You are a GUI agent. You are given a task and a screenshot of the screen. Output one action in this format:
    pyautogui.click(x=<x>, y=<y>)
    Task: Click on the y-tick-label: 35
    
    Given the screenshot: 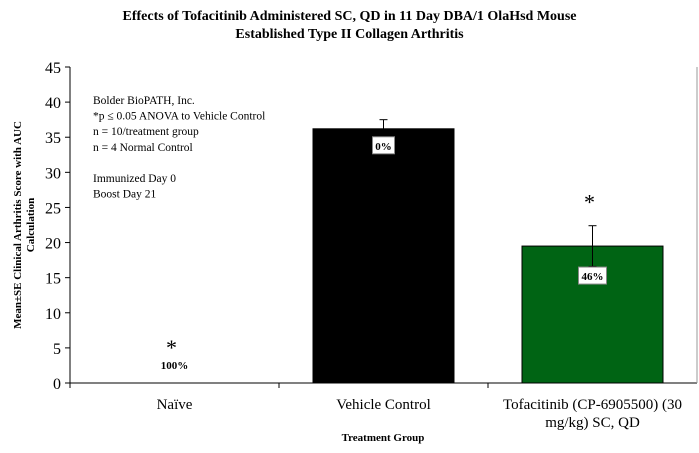 What is the action you would take?
    pyautogui.click(x=53, y=138)
    